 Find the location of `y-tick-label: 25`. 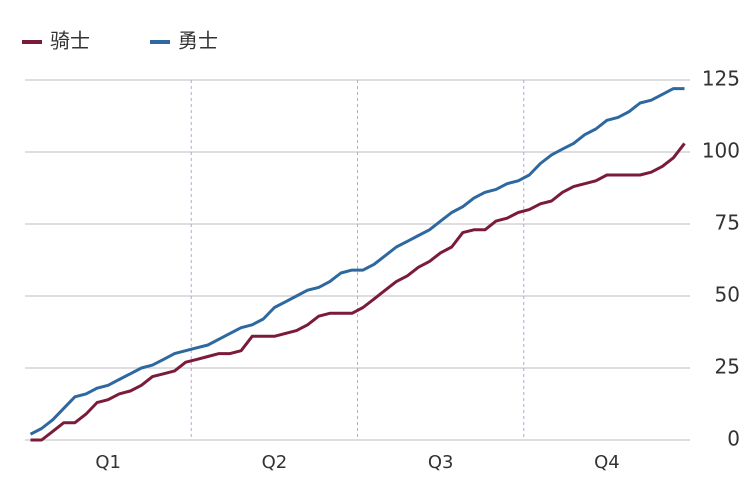

y-tick-label: 25 is located at coordinates (727, 367).